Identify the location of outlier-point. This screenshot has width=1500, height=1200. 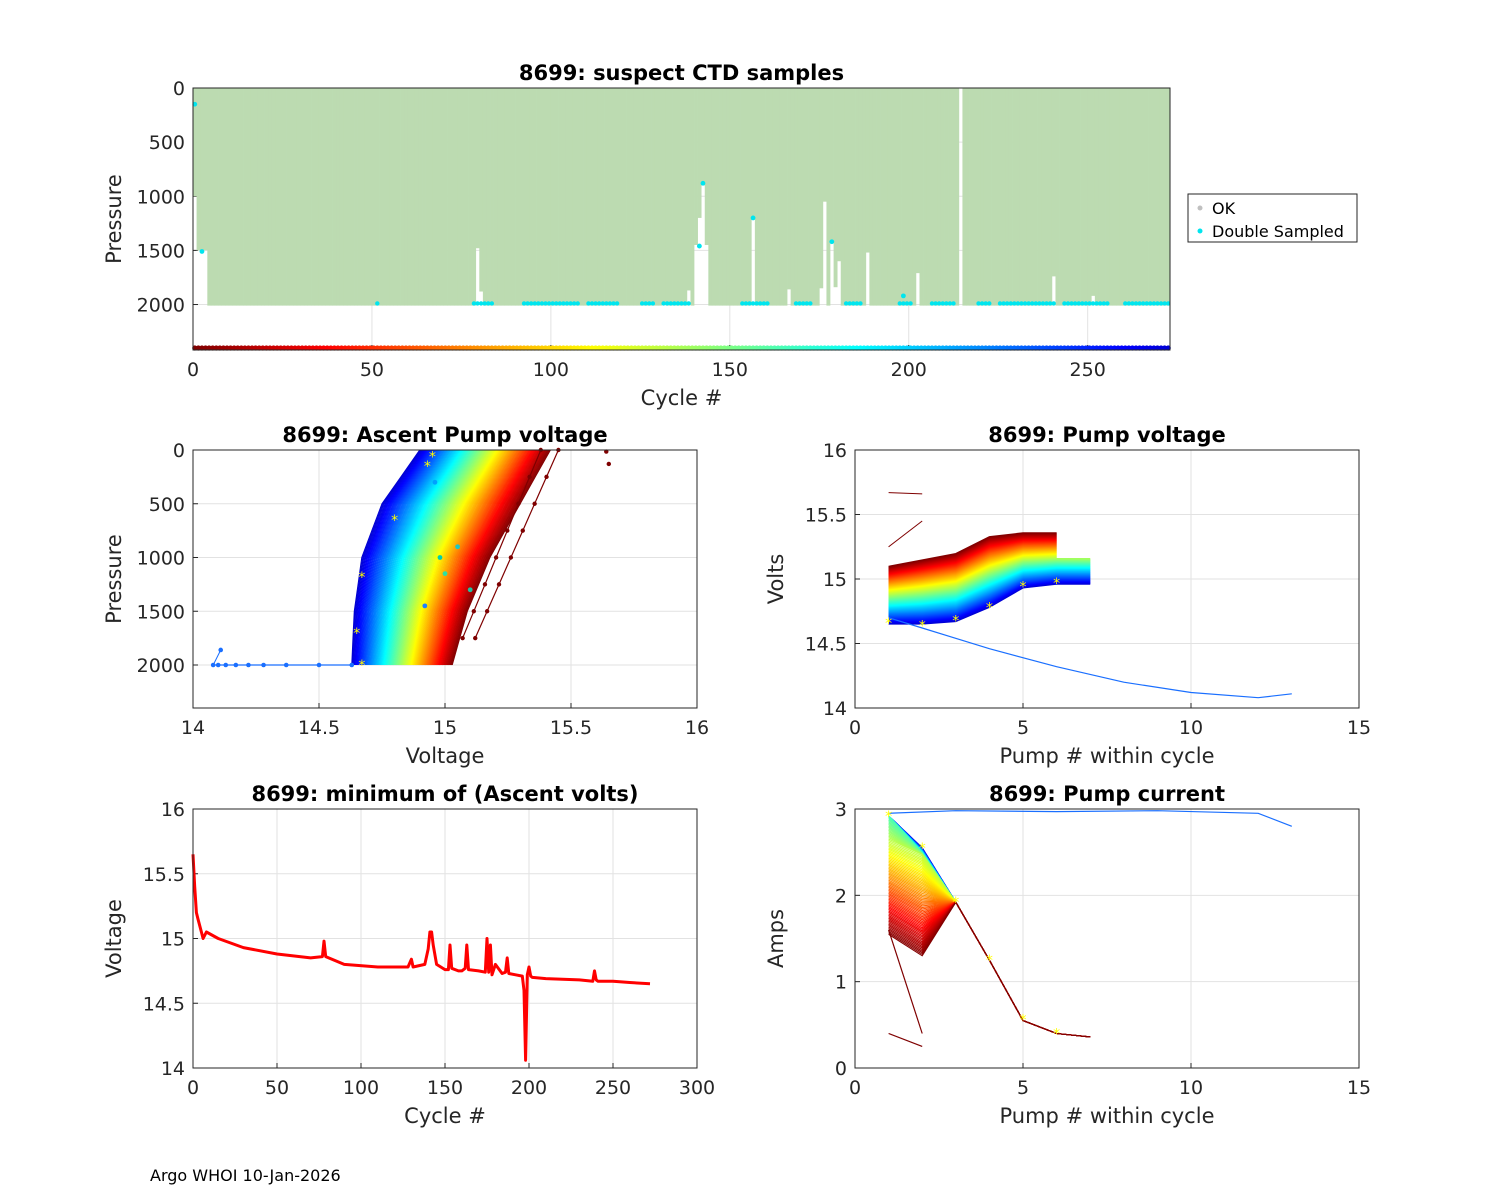
(226, 665).